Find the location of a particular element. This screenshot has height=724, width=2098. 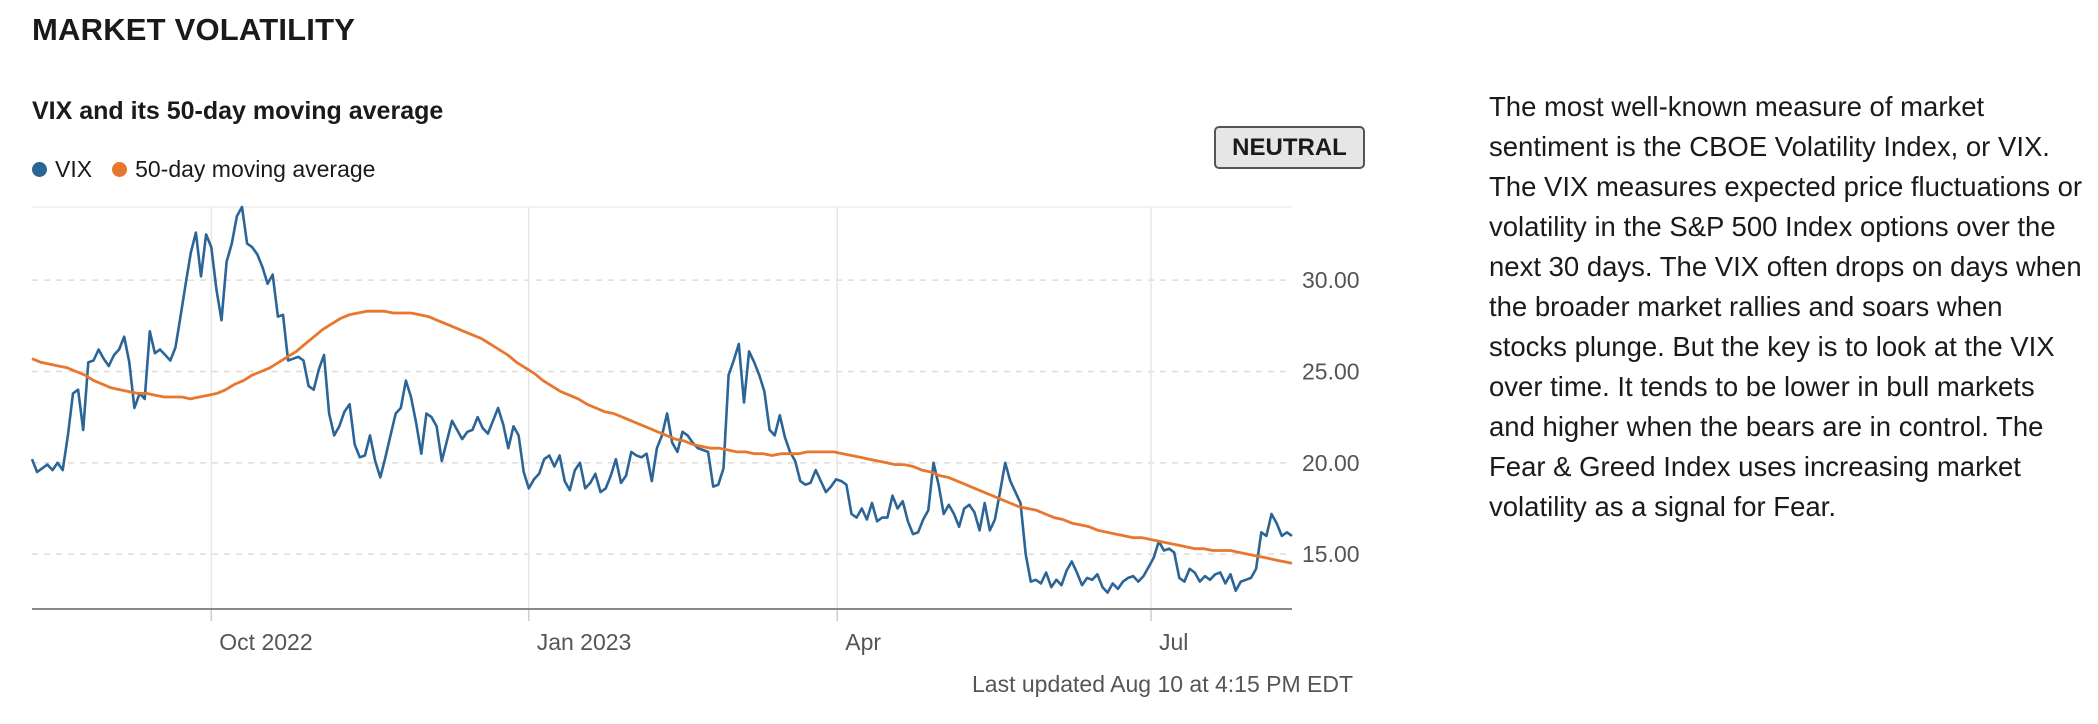

x-tick-label: Oct 2022 is located at coordinates (265, 642).